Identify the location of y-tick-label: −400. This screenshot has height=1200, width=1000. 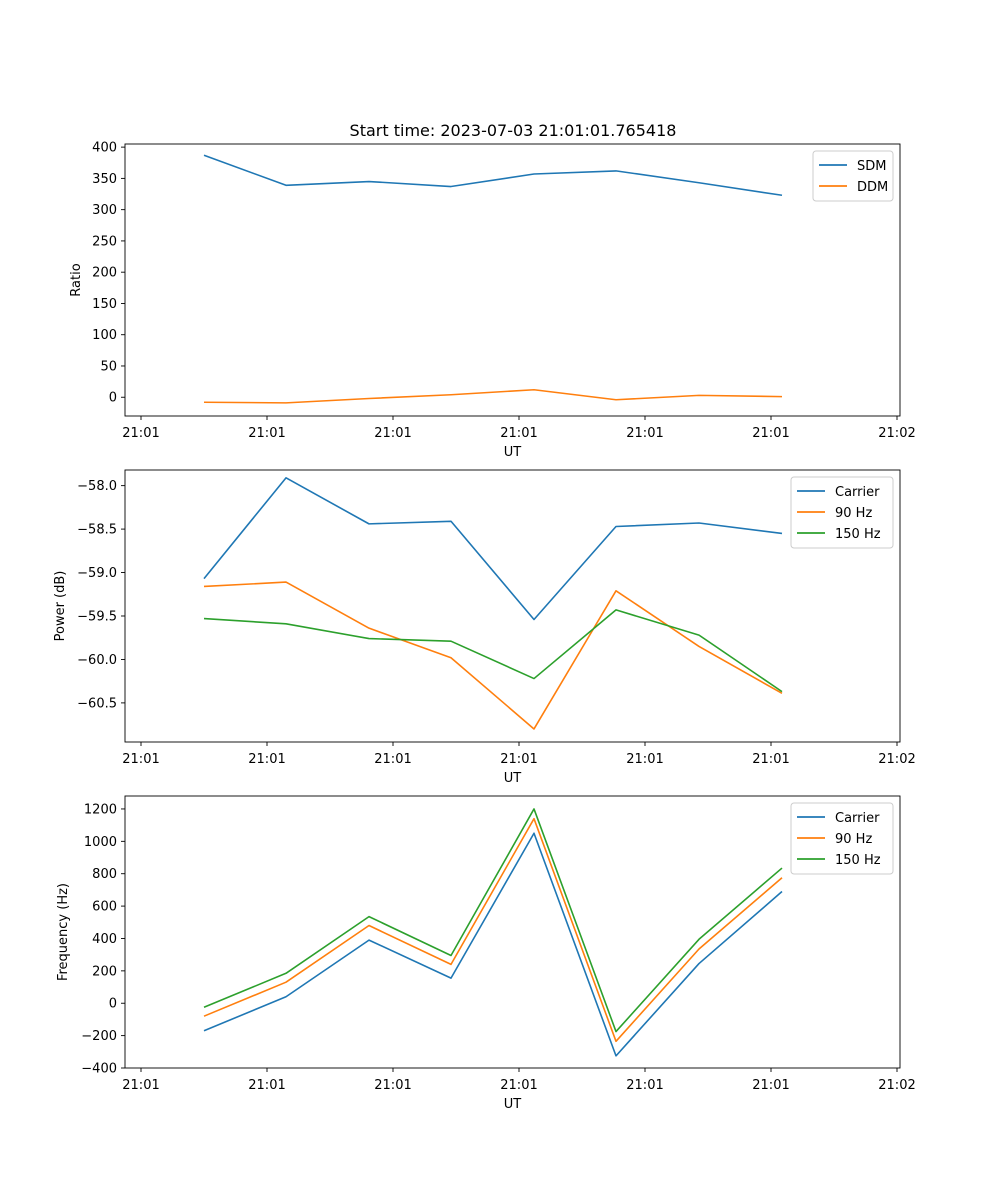
(99, 1069).